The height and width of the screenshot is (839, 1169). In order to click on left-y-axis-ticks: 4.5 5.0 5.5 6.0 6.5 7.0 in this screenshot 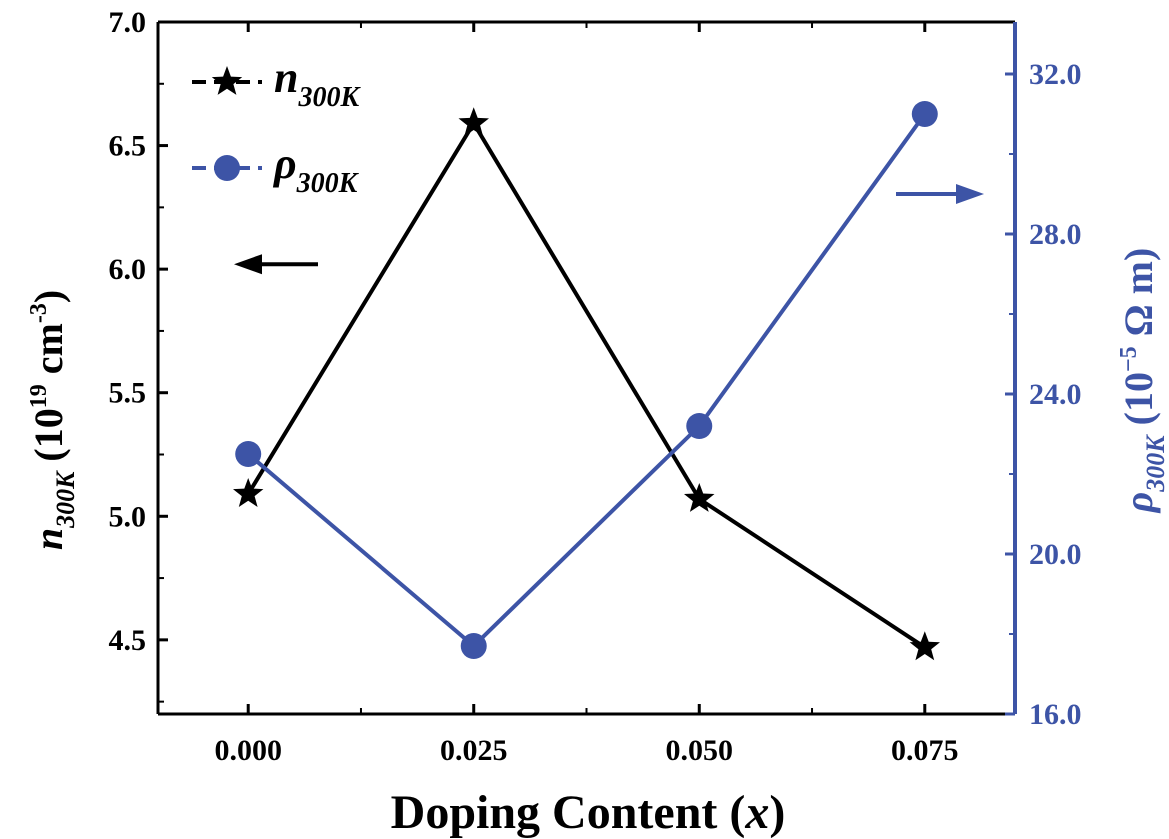, I will do `click(138, 354)`.